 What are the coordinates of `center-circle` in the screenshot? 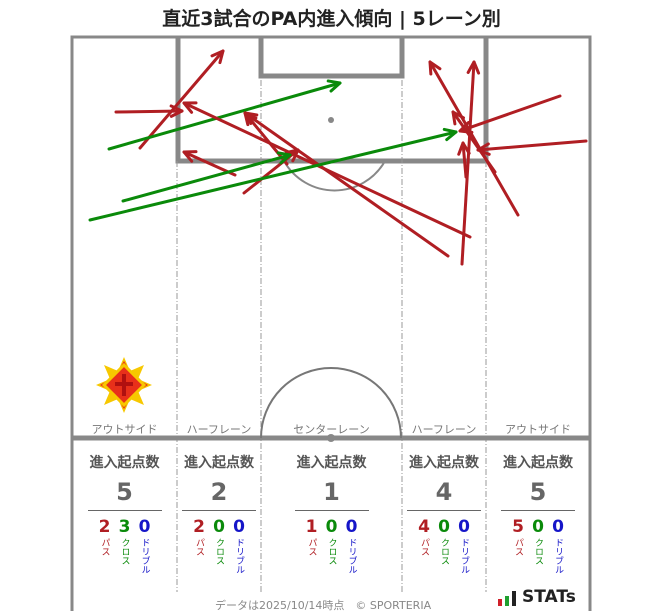 It's located at (331, 403).